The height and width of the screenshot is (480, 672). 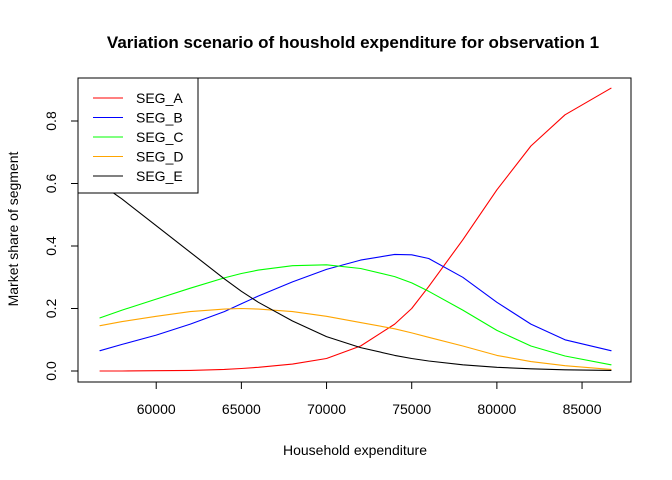 What do you see at coordinates (13, 228) in the screenshot?
I see `y-axis-title: Market share of segment` at bounding box center [13, 228].